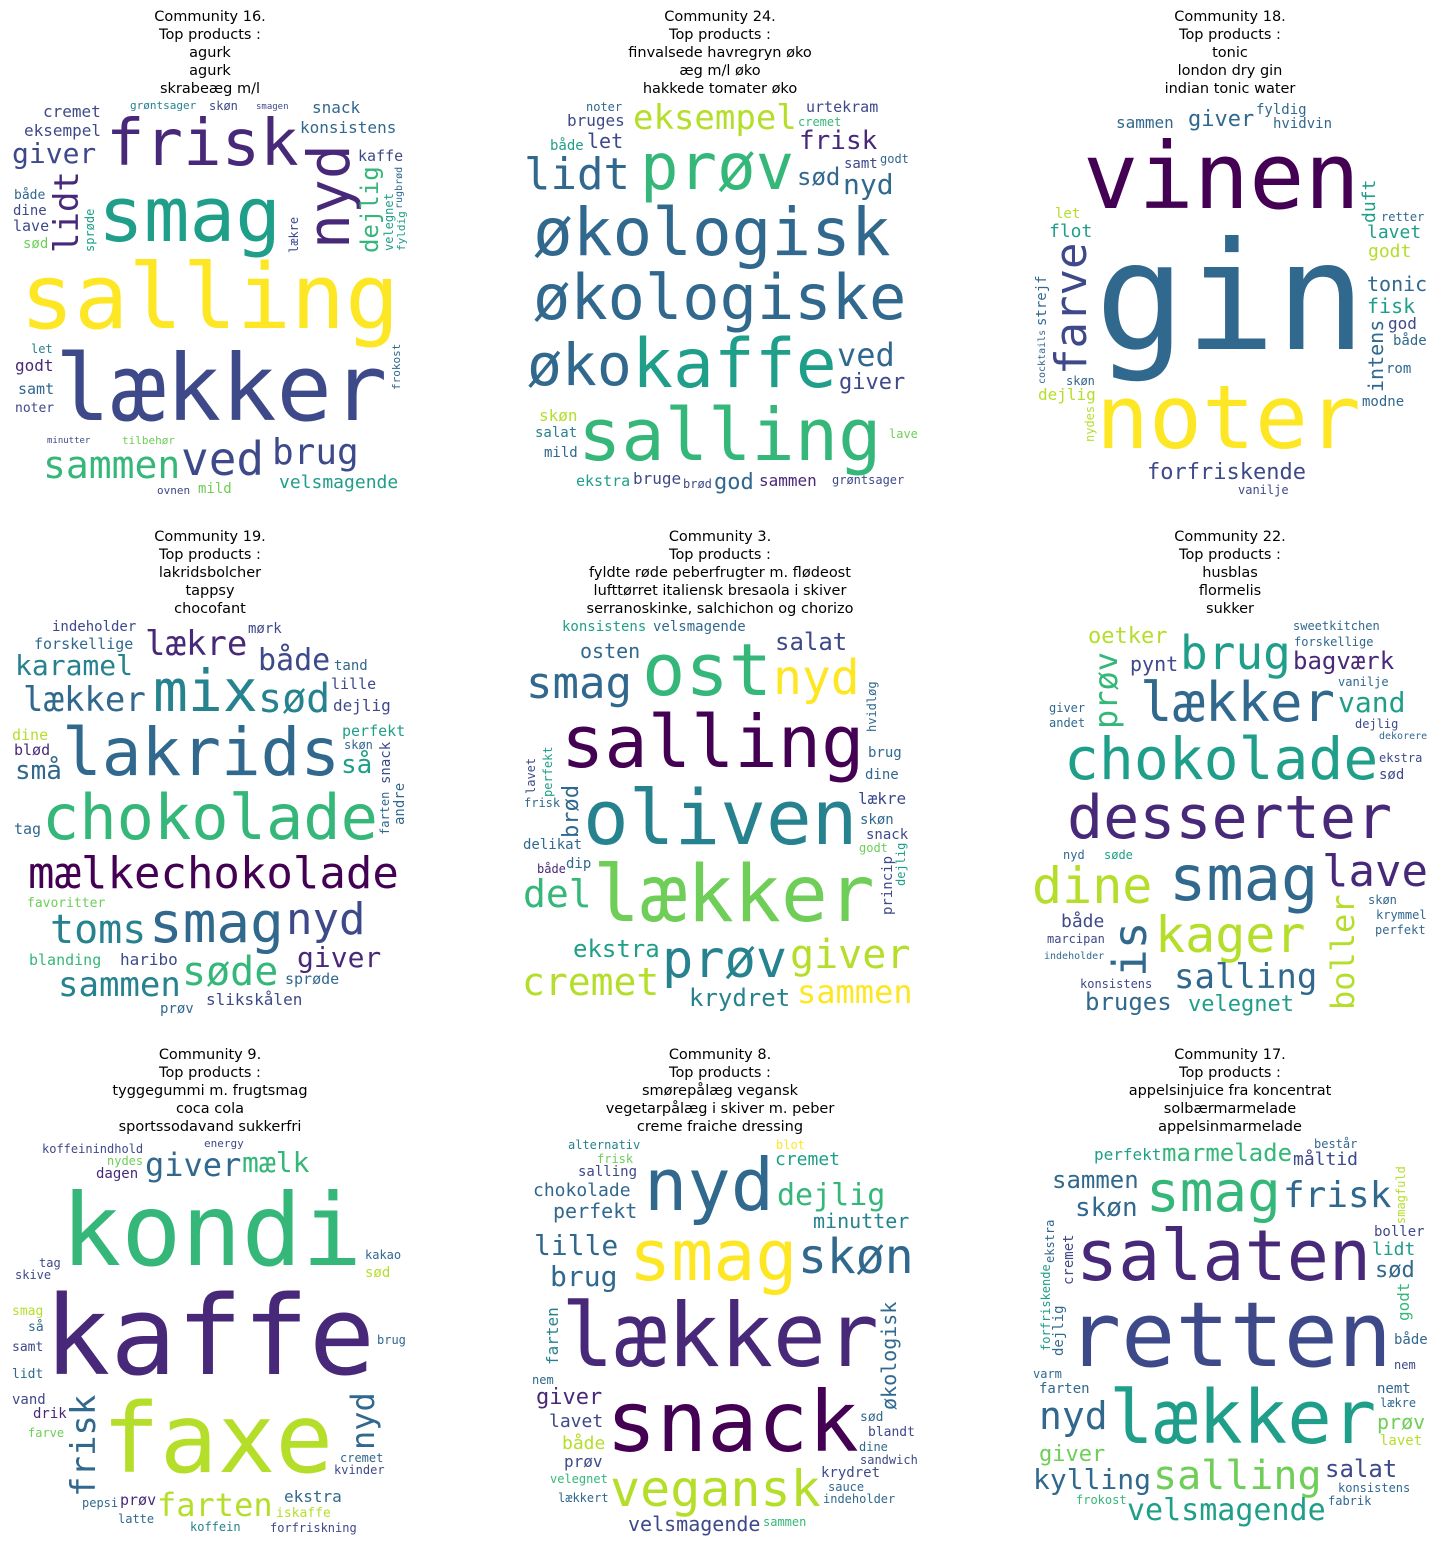 This screenshot has width=1436, height=1549. I want to click on cloud-word: smagfuld, so click(1401, 1195).